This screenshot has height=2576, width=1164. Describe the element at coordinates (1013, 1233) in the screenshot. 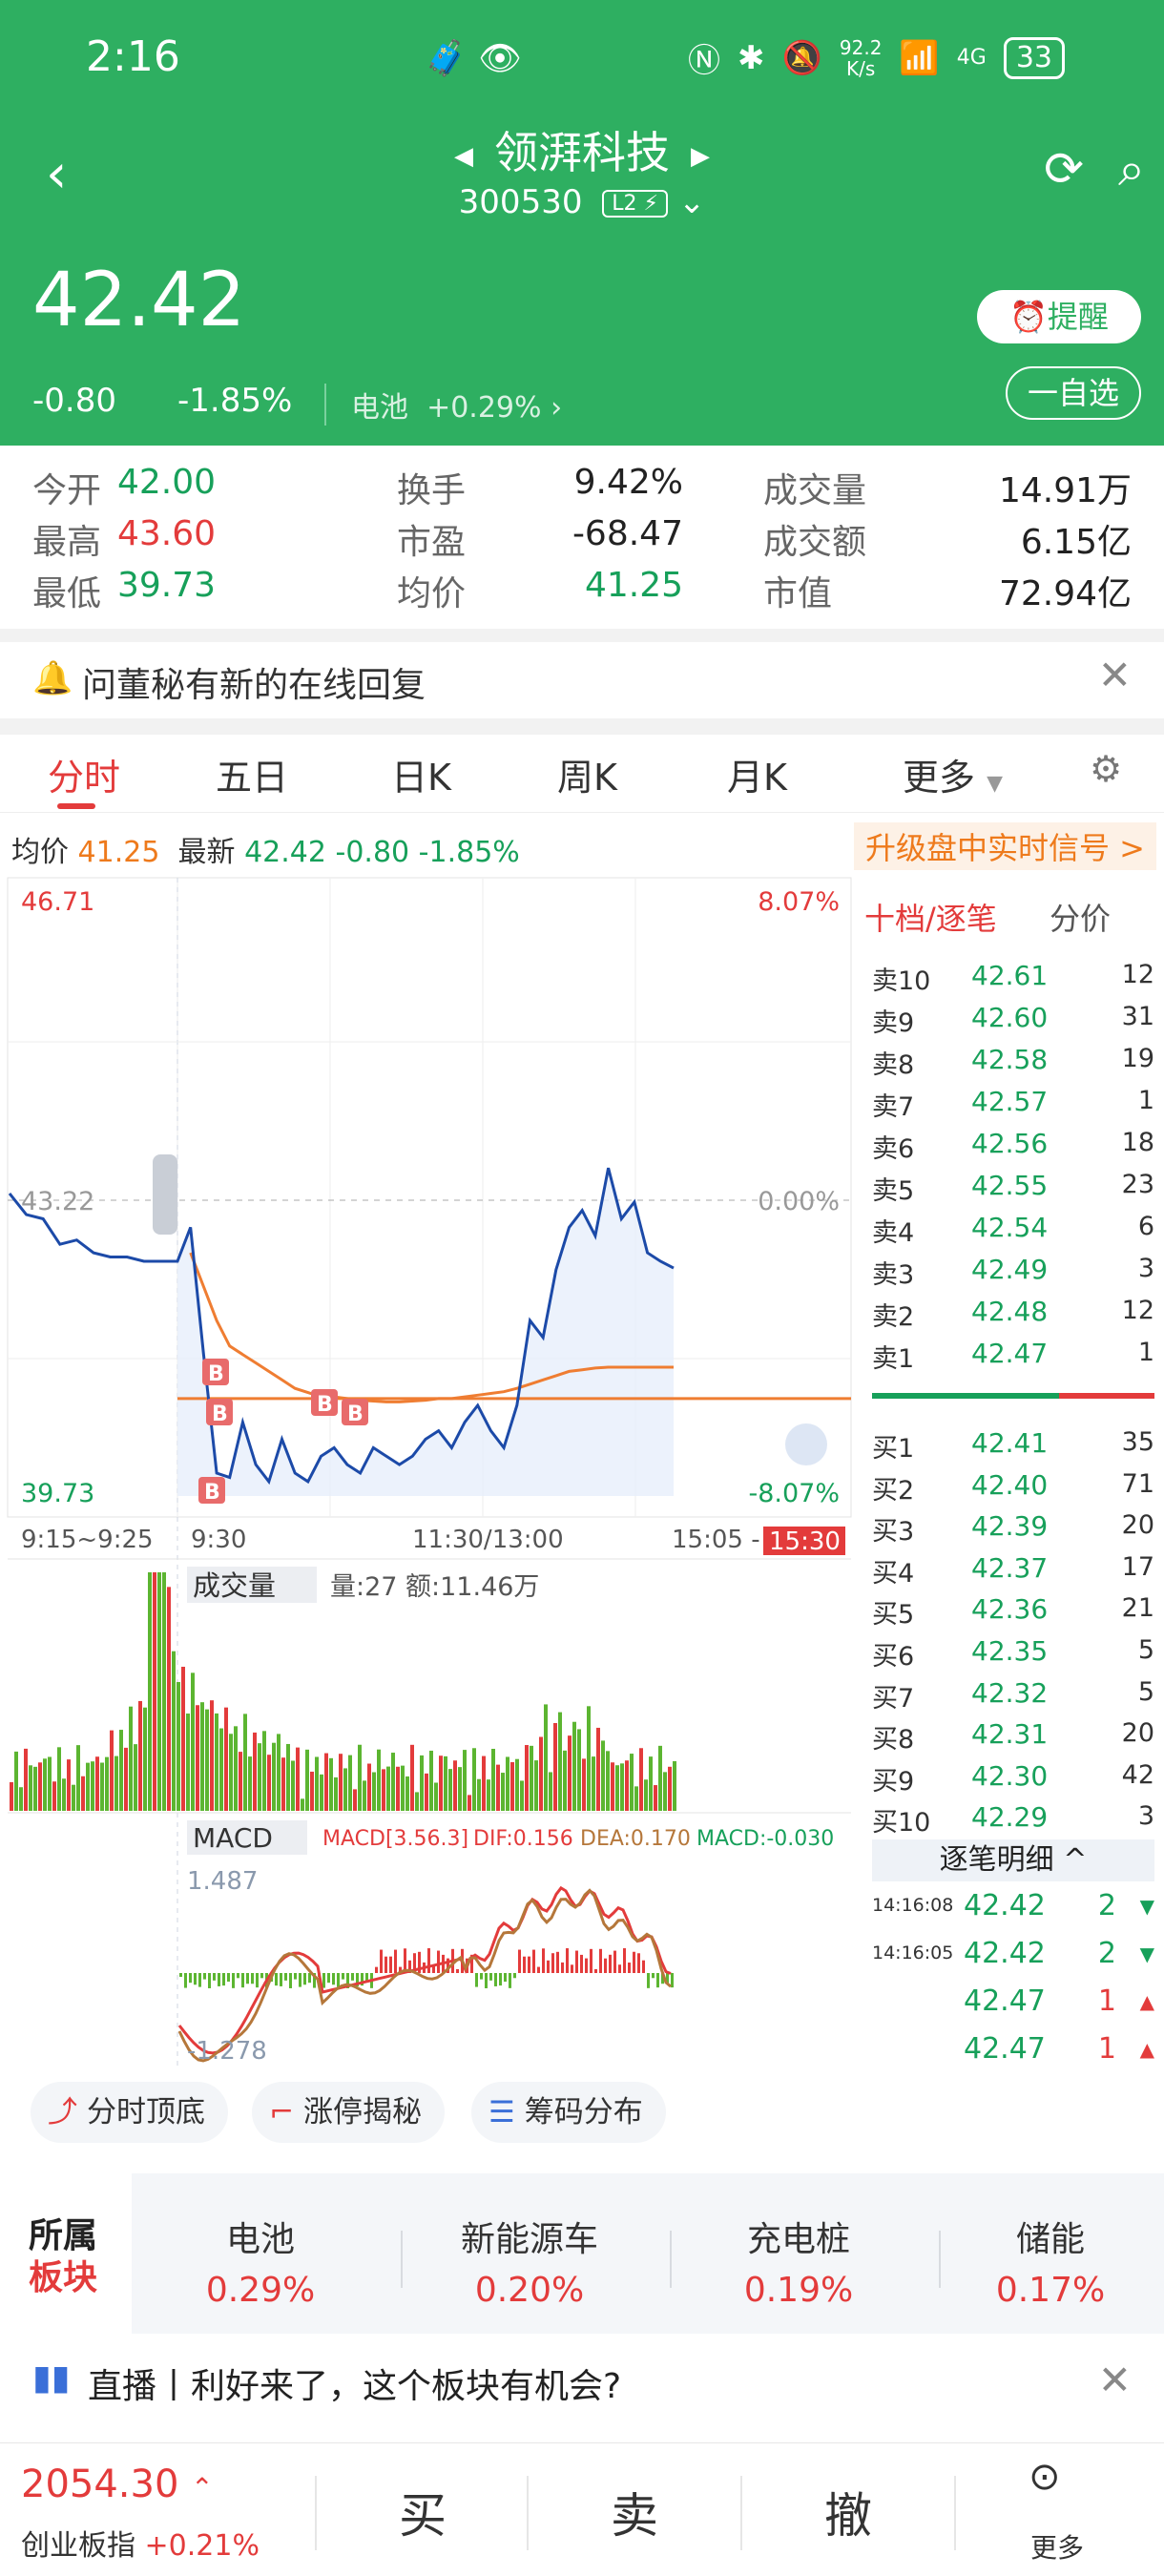

I see `book-row: 卖4 42.54 6` at that location.